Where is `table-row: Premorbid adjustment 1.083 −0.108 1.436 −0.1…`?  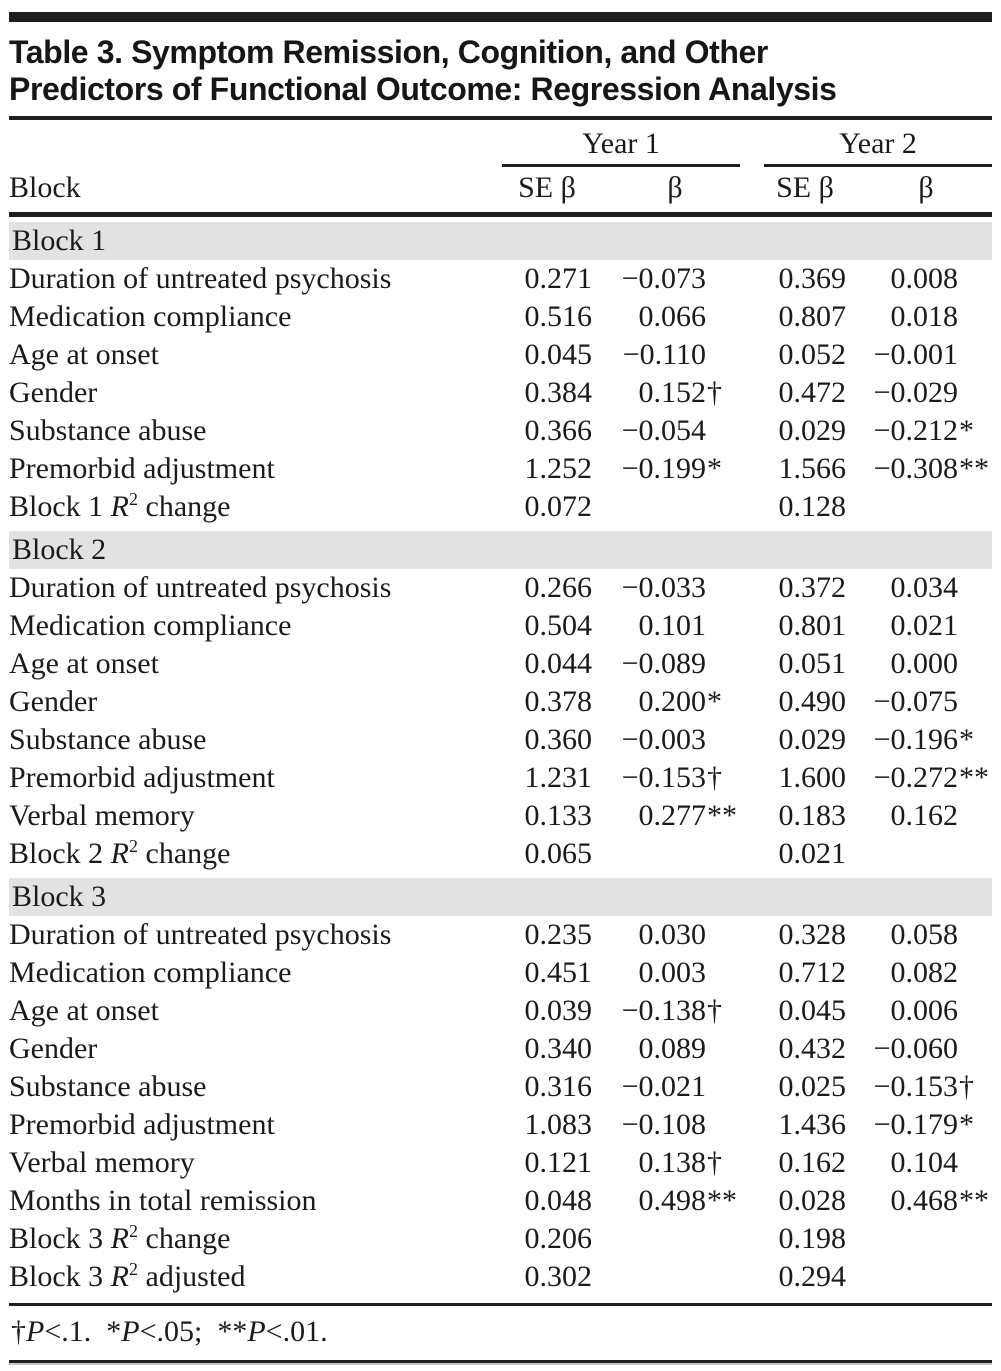
table-row: Premorbid adjustment 1.083 −0.108 1.436 −0.1… is located at coordinates (500, 1125).